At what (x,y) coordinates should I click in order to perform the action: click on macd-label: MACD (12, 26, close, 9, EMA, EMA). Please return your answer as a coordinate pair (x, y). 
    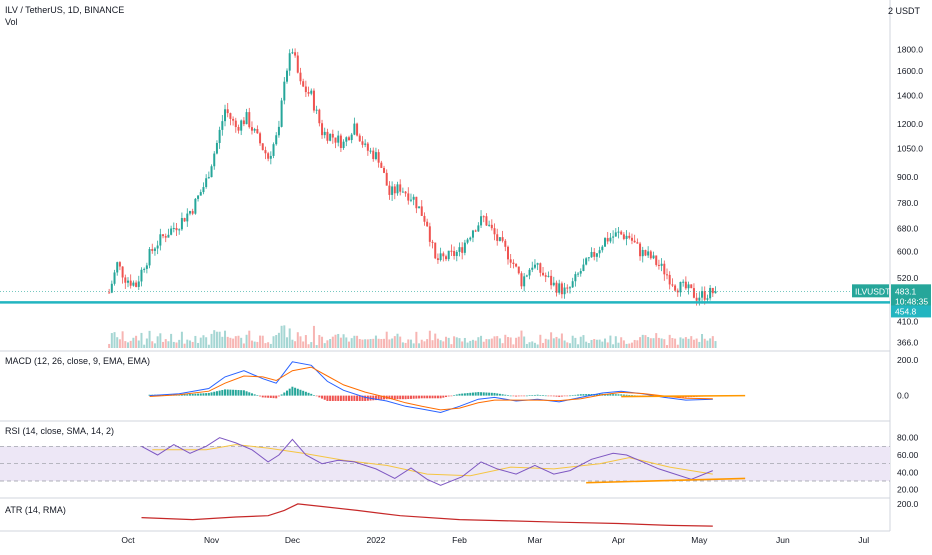
    Looking at the image, I should click on (78, 361).